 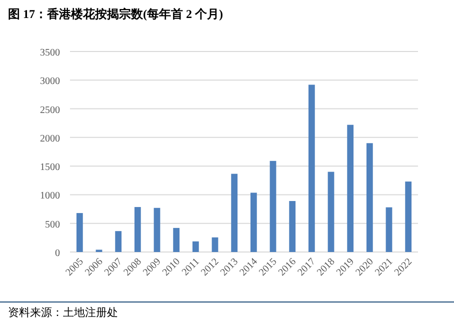 I want to click on y-tick-label: 500, so click(x=52, y=224).